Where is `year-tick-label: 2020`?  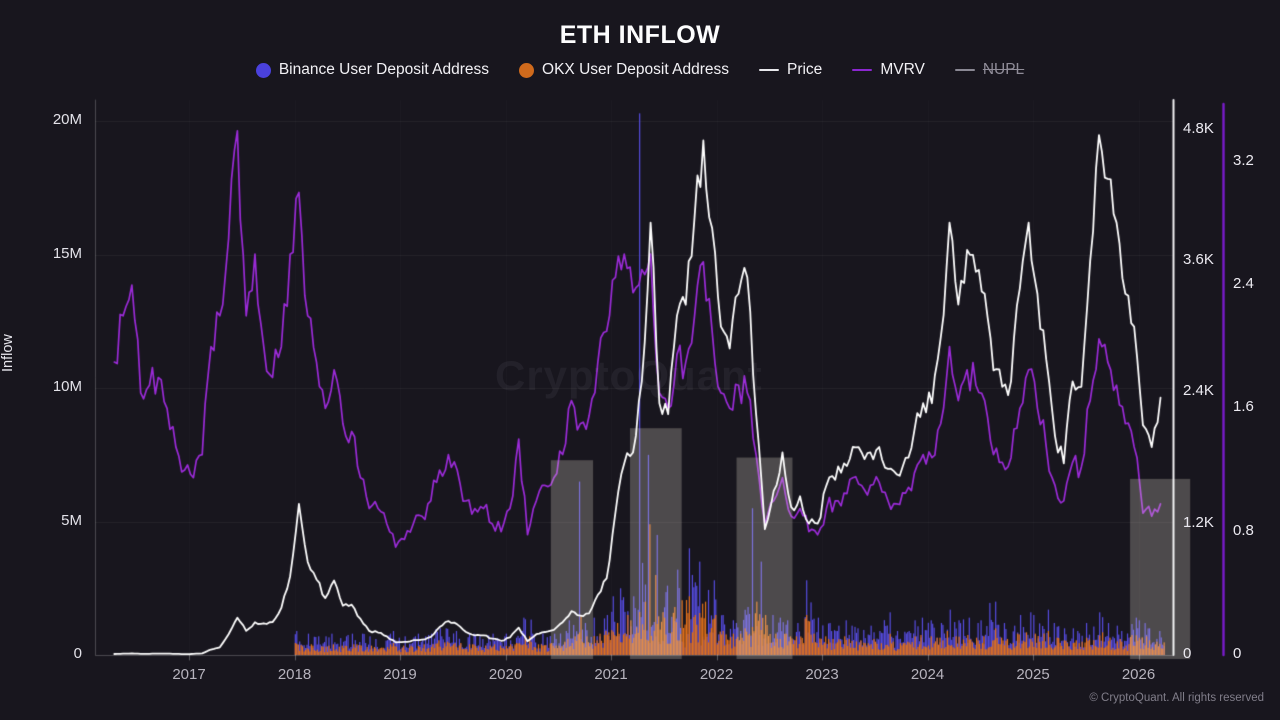 year-tick-label: 2020 is located at coordinates (505, 674).